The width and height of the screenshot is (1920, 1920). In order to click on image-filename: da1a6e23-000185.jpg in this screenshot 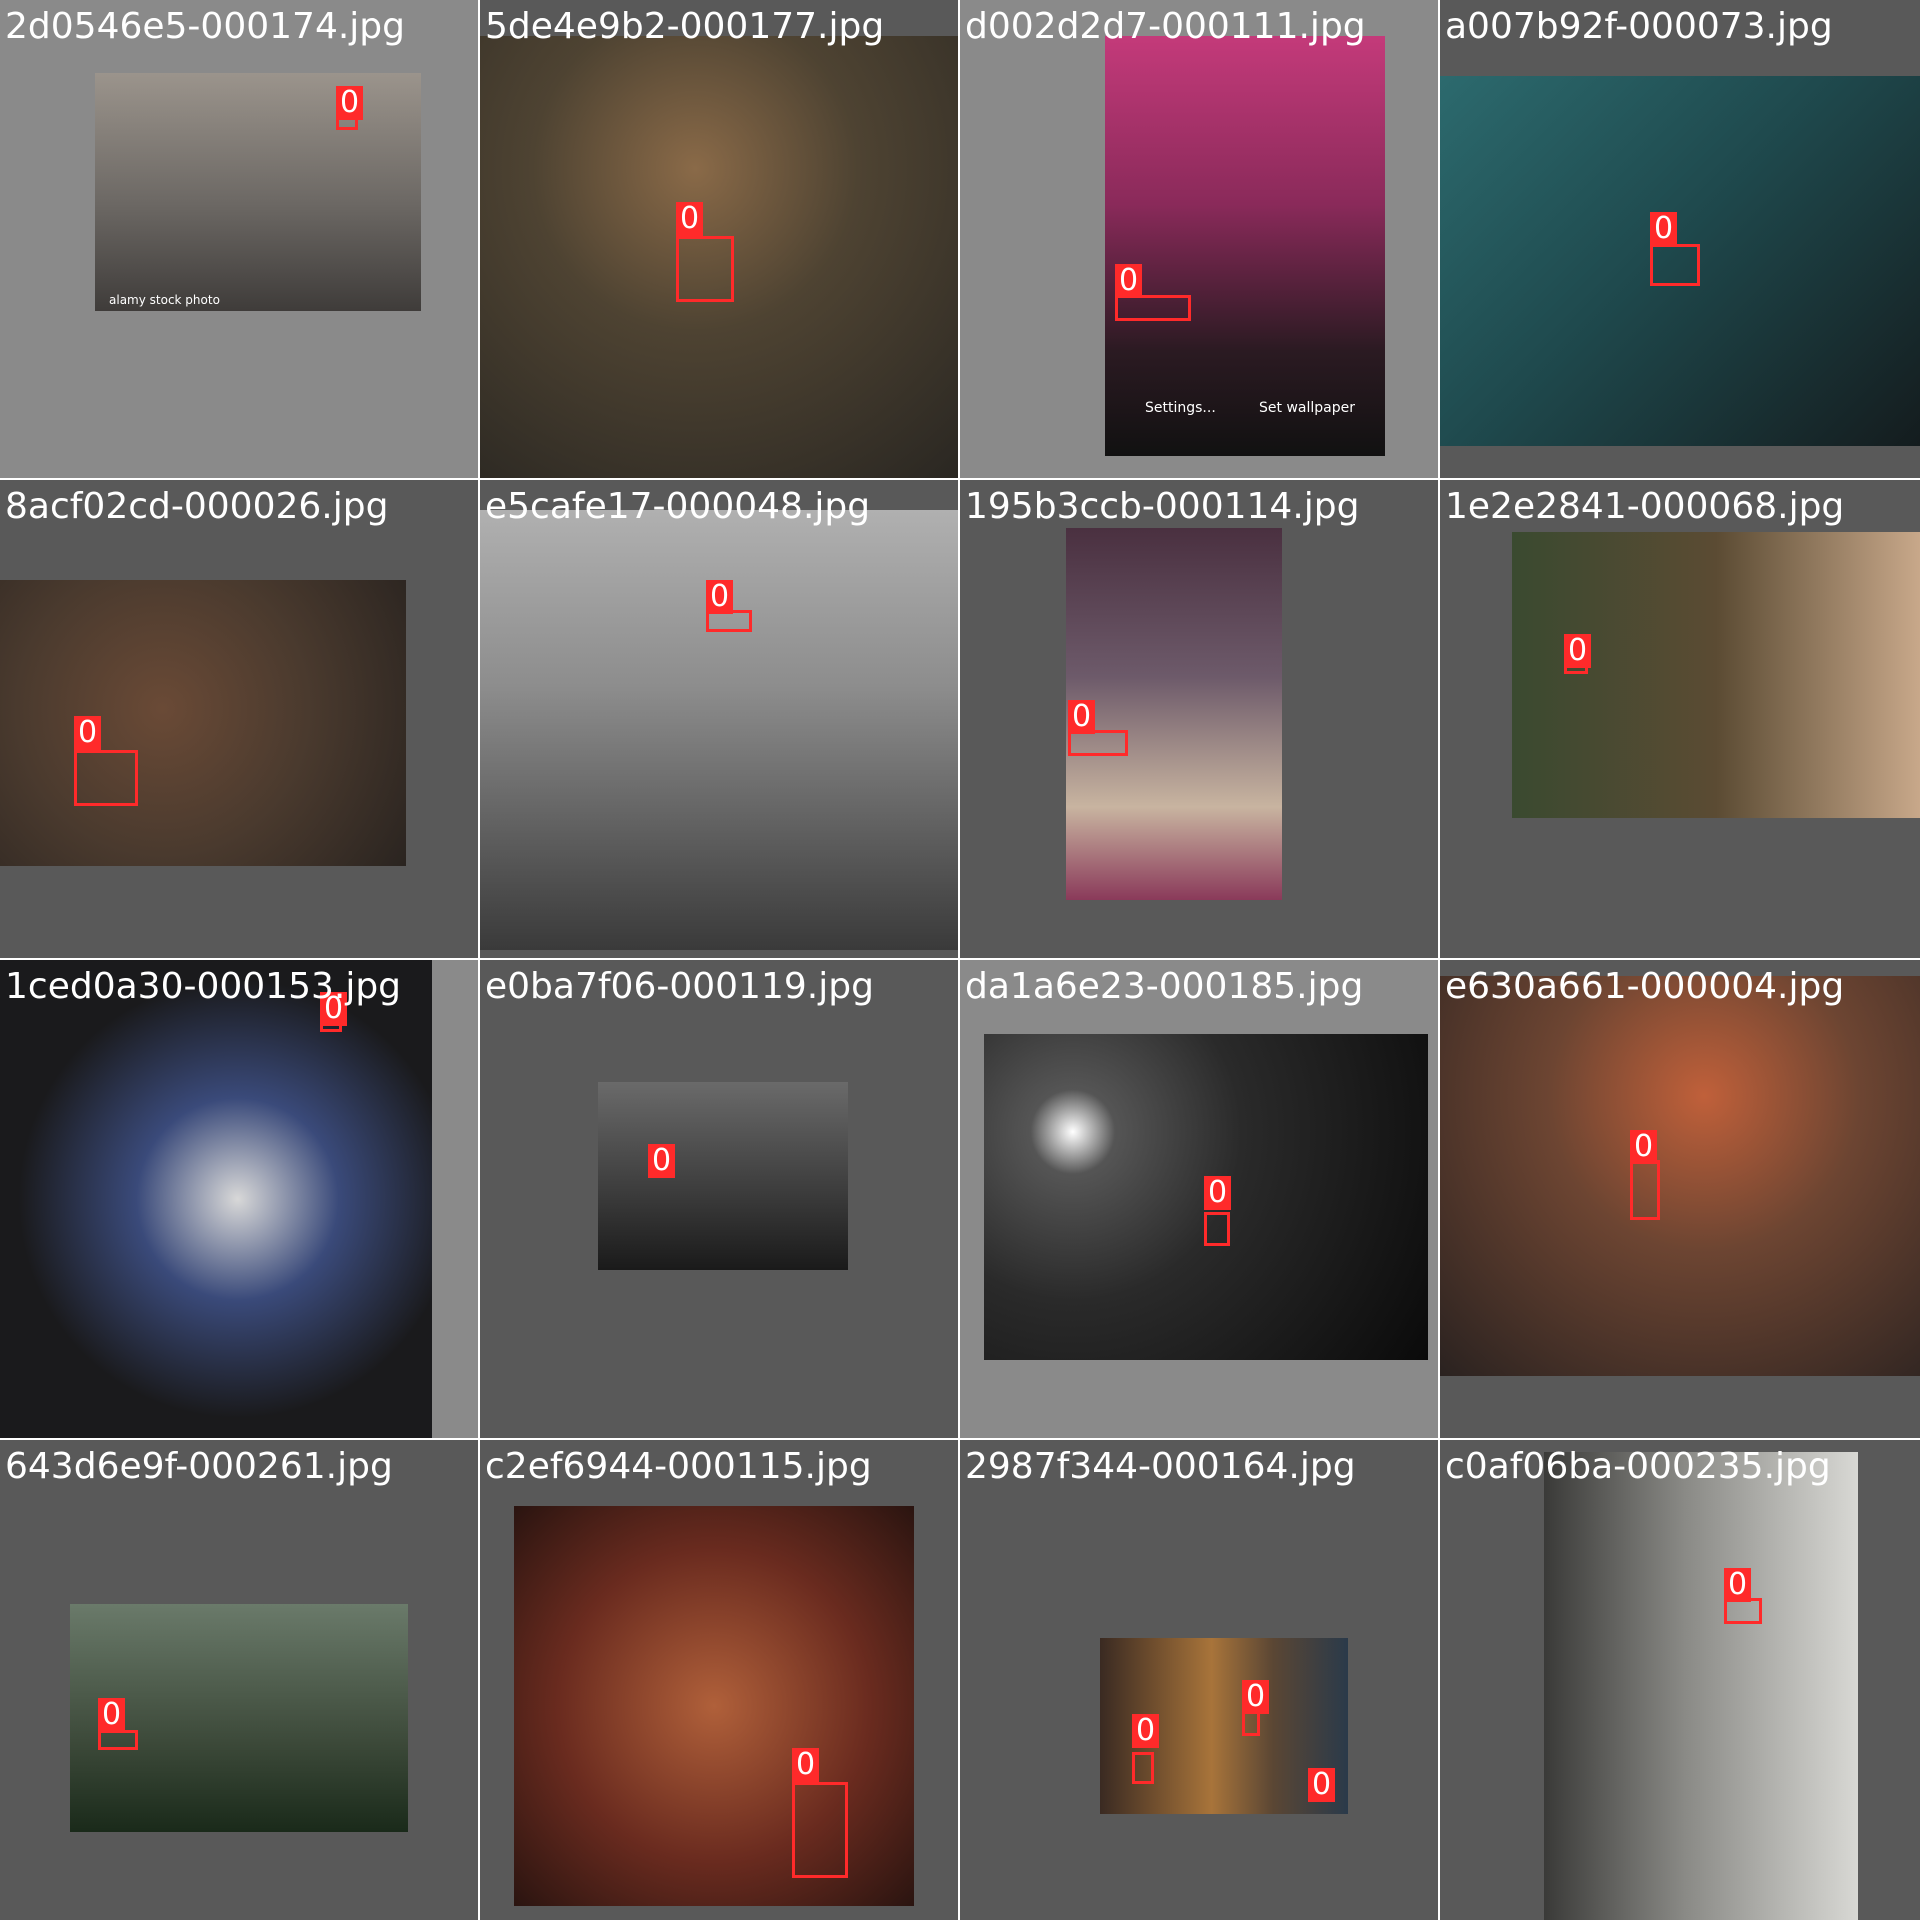, I will do `click(1164, 986)`.